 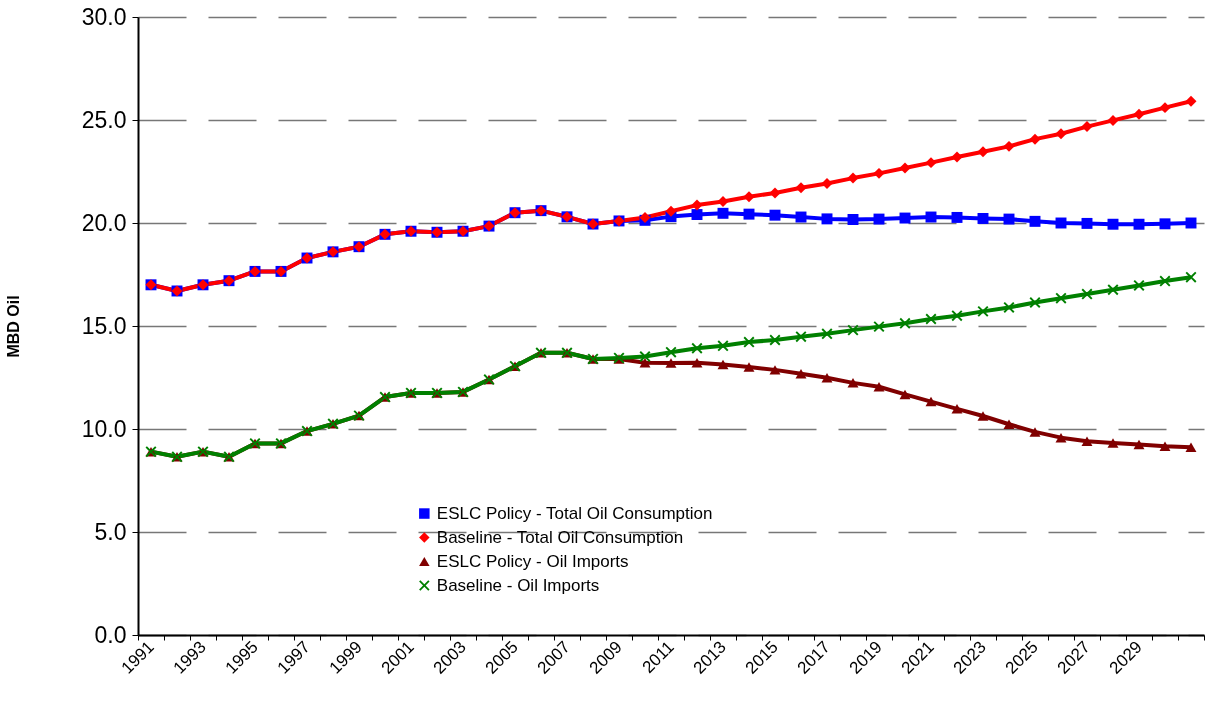 I want to click on y-tick-label: 25.0, so click(x=104, y=119).